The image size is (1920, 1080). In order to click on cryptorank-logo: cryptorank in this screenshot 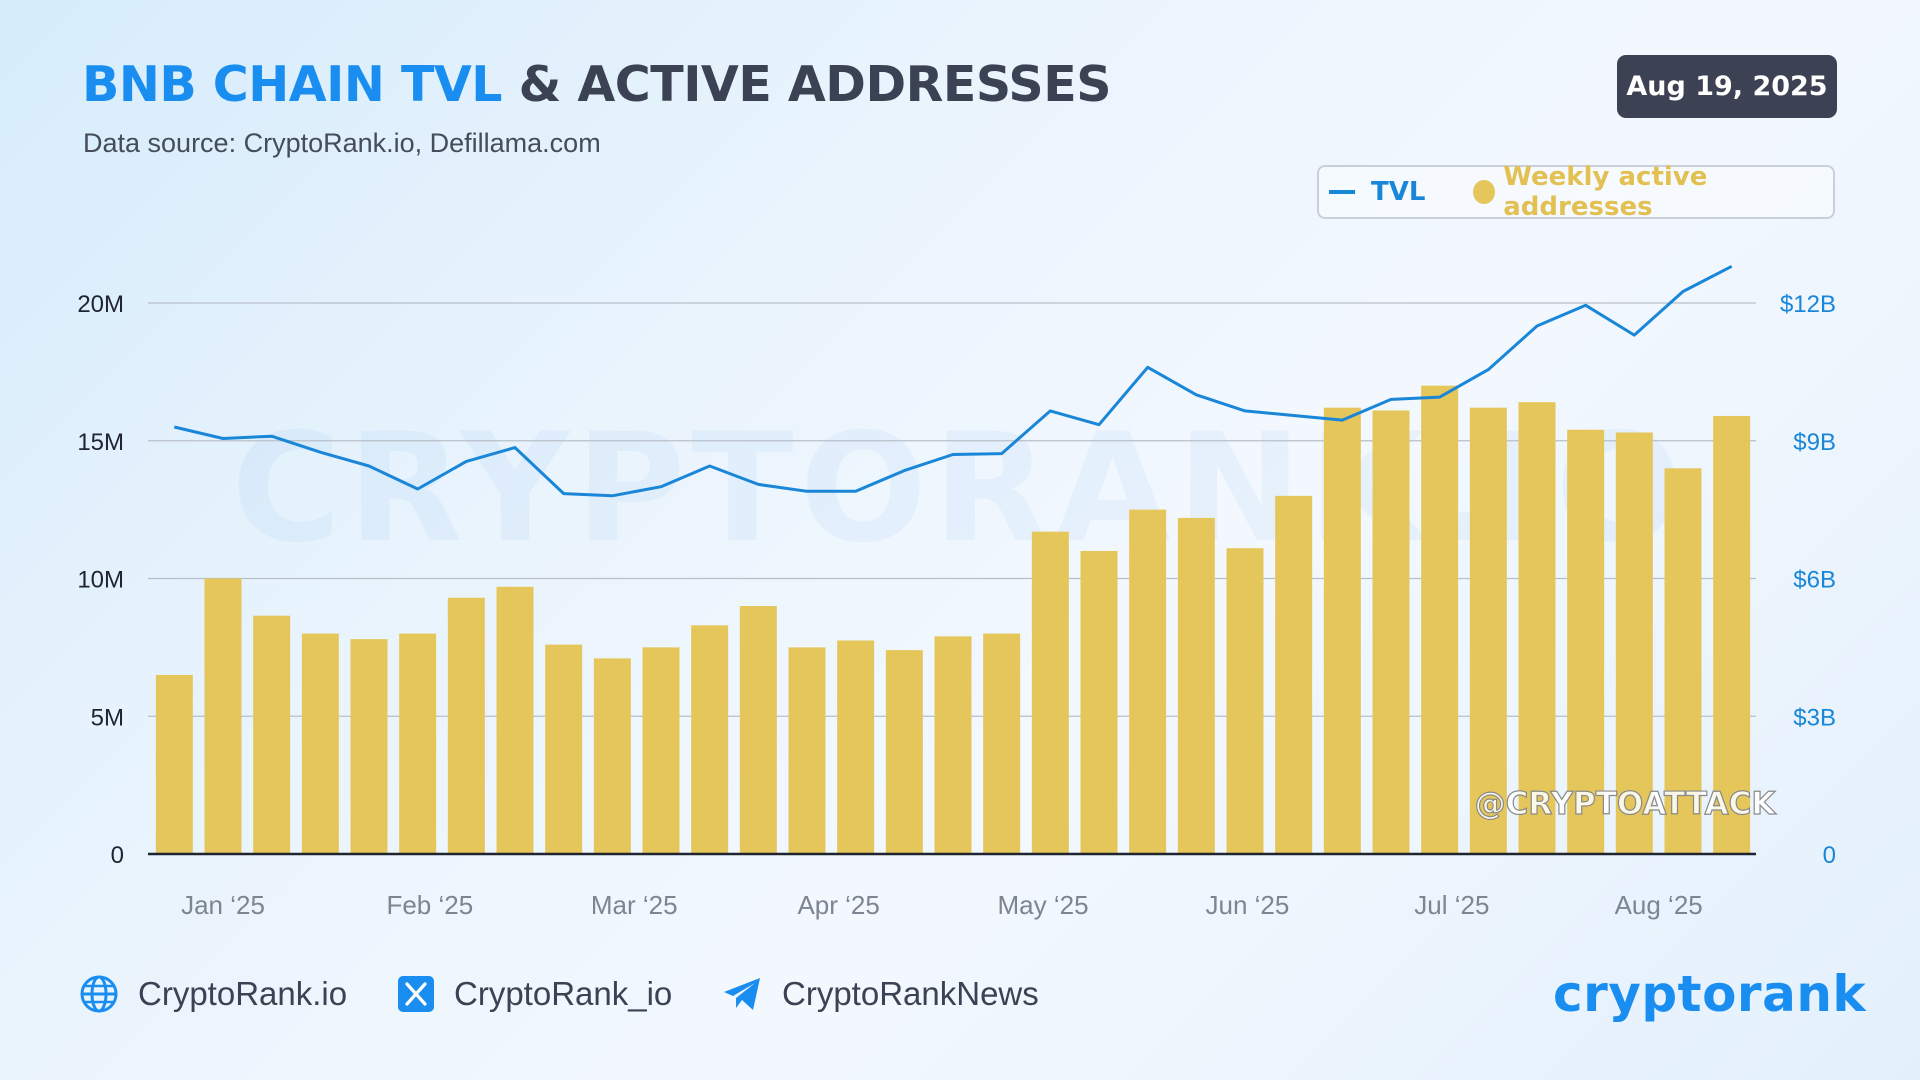, I will do `click(1710, 994)`.